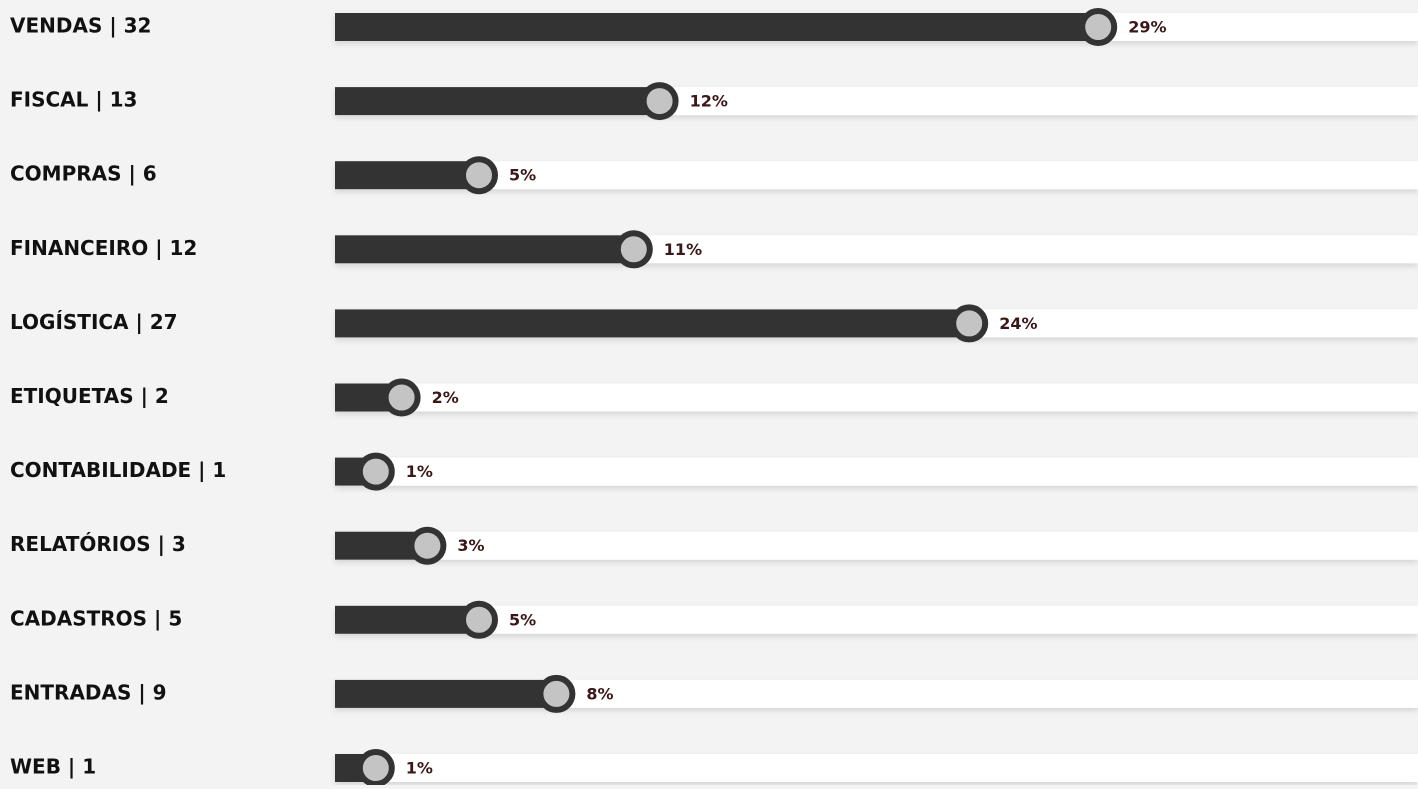 The width and height of the screenshot is (1418, 789). What do you see at coordinates (89, 396) in the screenshot?
I see `category-label: ETIQUETAS | 2` at bounding box center [89, 396].